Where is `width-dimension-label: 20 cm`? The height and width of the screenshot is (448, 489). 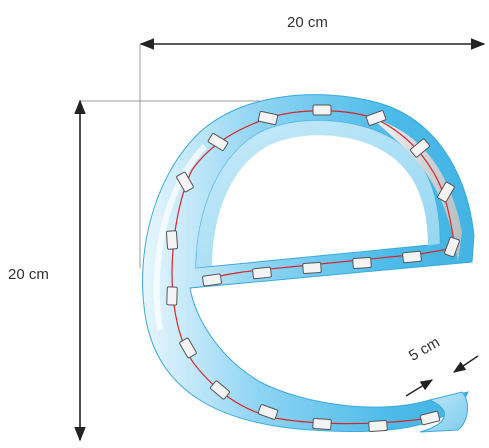
width-dimension-label: 20 cm is located at coordinates (307, 22).